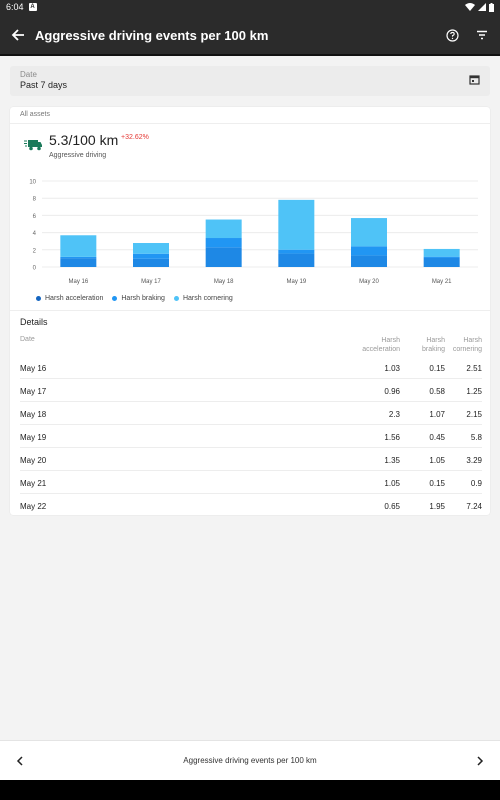 Image resolution: width=500 pixels, height=800 pixels. Describe the element at coordinates (437, 437) in the screenshot. I see `row-braking: 0.45` at that location.